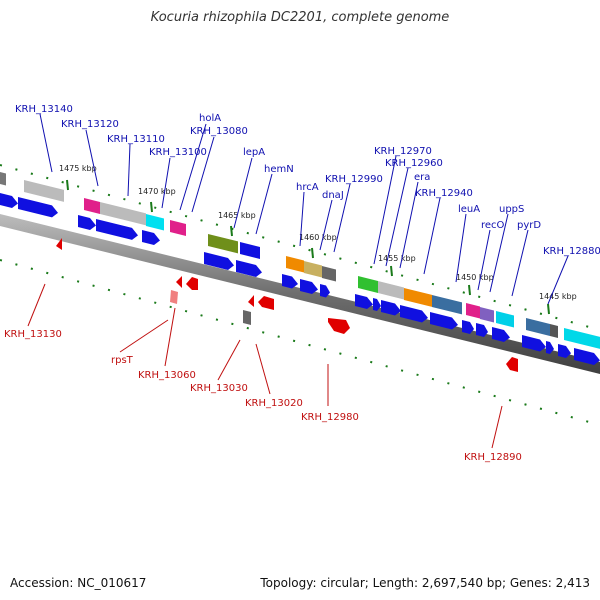  I want to click on gene-label: KRH_13020, so click(274, 403).